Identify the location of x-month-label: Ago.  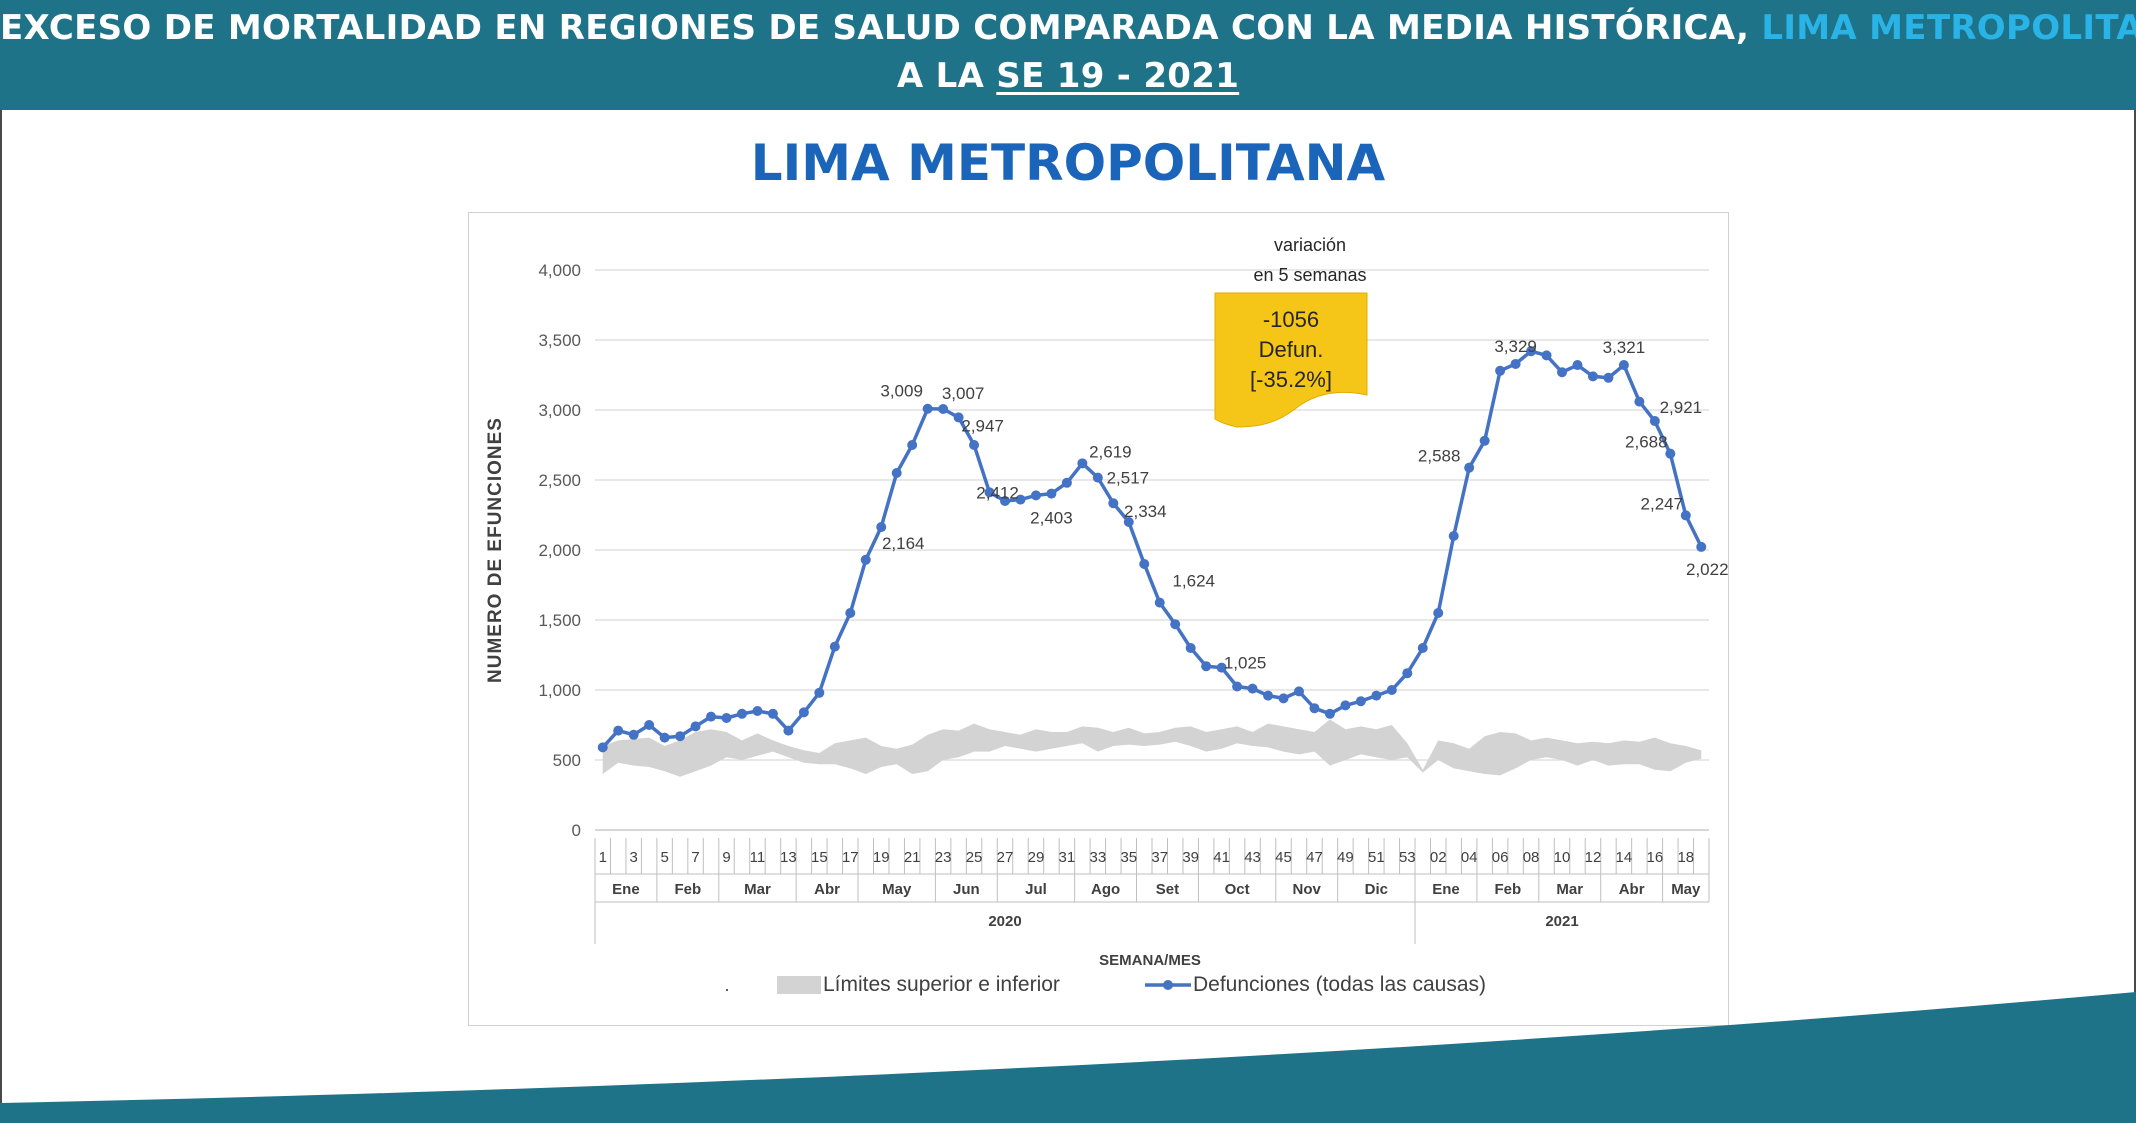
(1105, 889).